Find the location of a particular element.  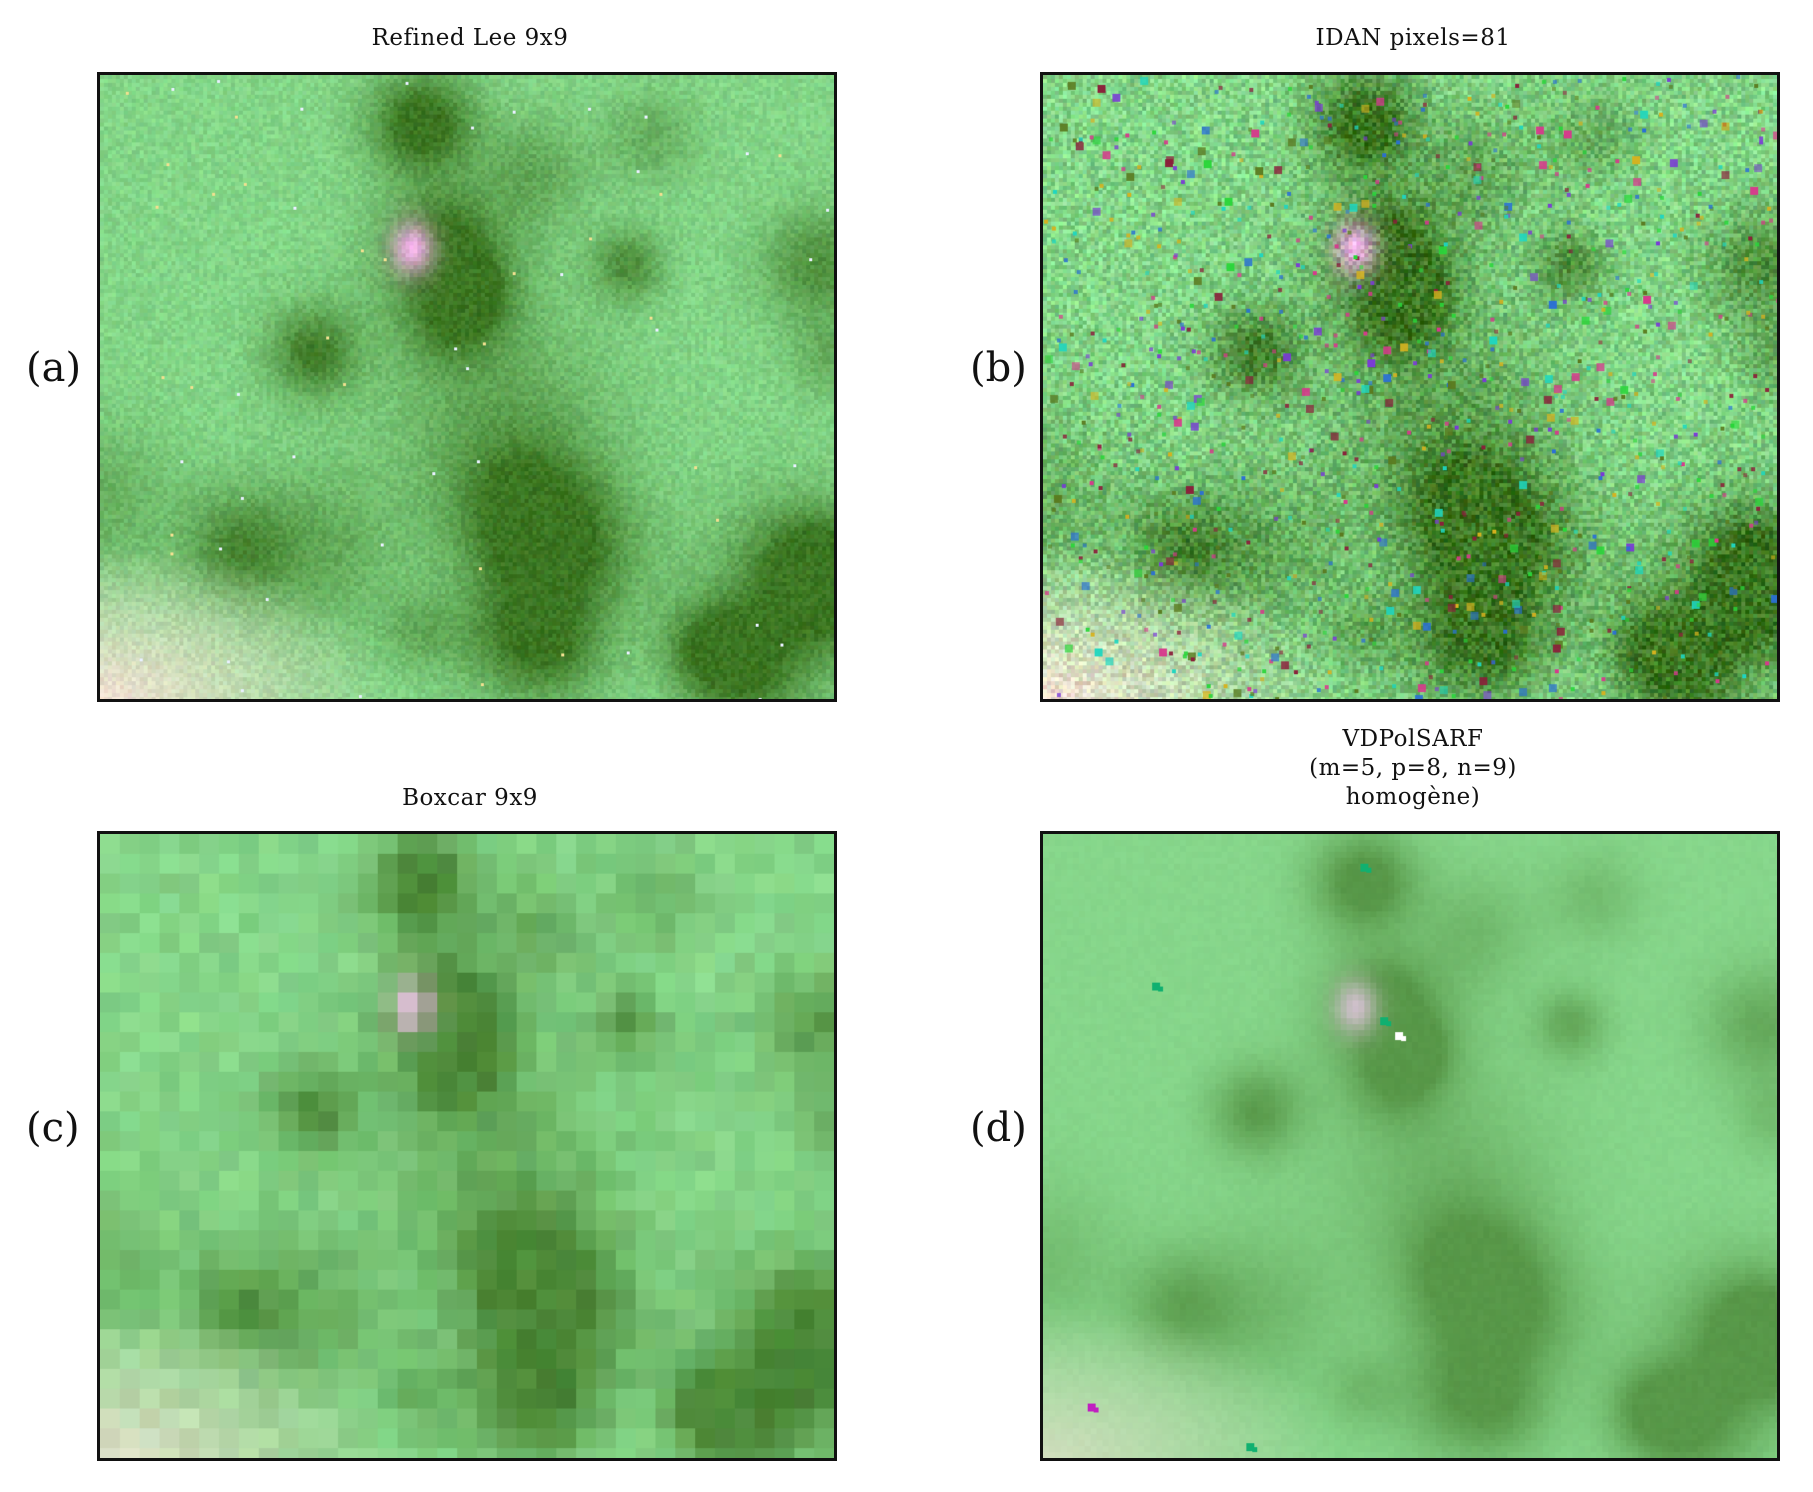

panel-b-title-line-1: IDAN pixels=81 is located at coordinates (1413, 38).